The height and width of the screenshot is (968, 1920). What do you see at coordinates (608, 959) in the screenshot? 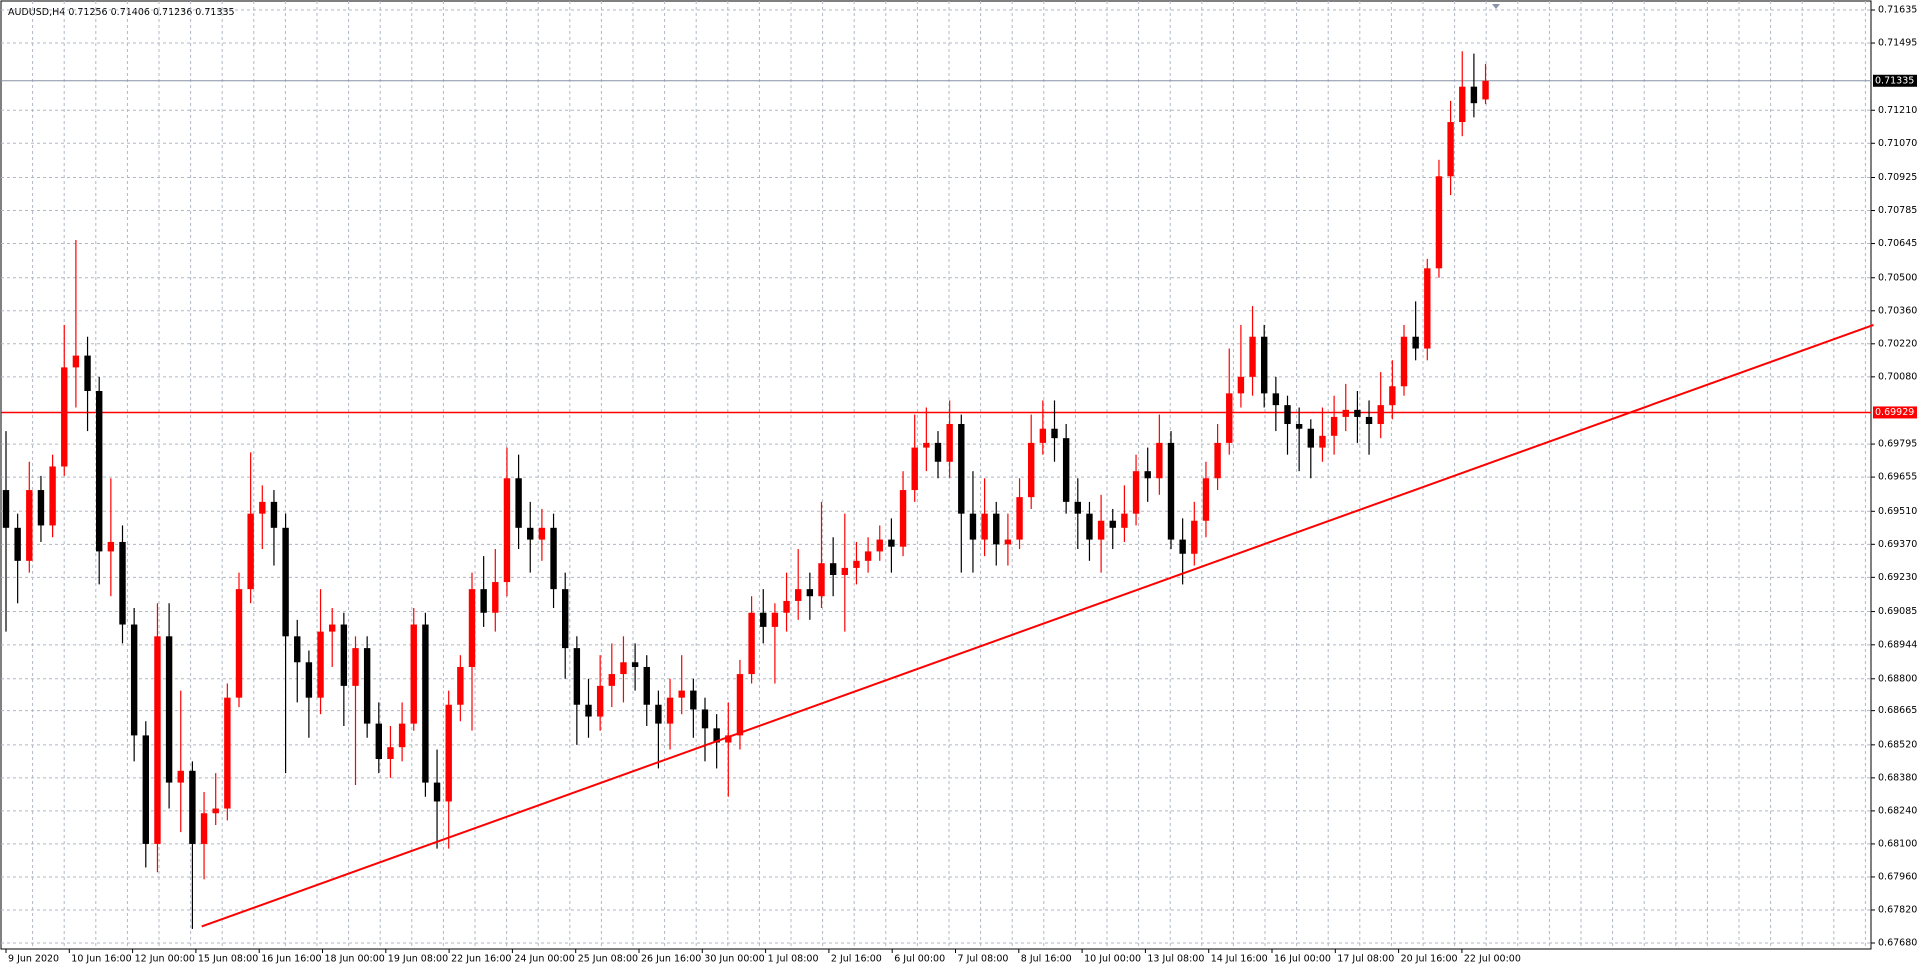
I see `x-tick-label: 25 Jun 08:00` at bounding box center [608, 959].